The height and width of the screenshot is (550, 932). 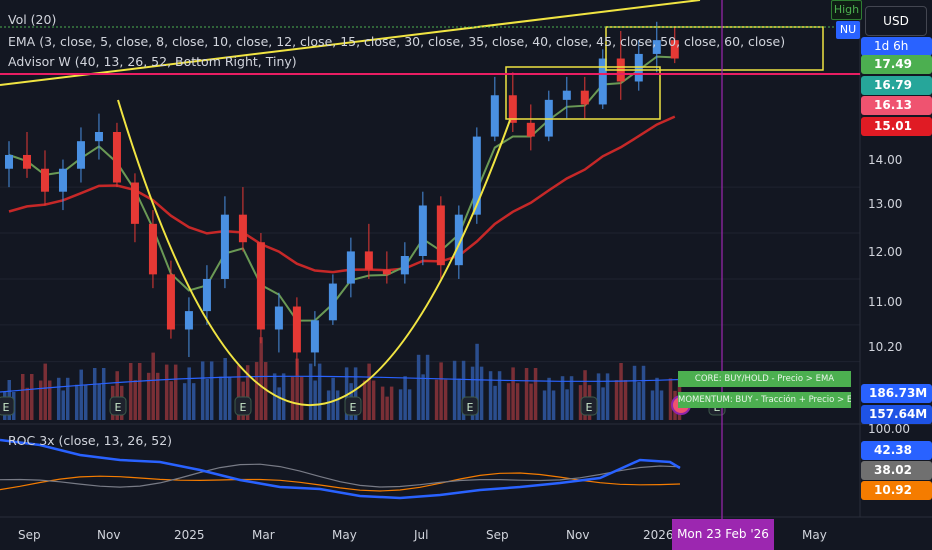 I want to click on symbol-label: NU, so click(x=848, y=30).